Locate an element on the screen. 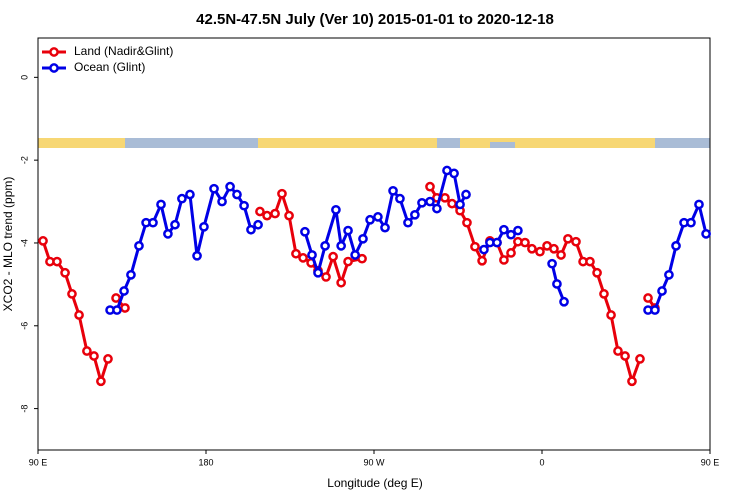 The width and height of the screenshot is (750, 500). y-tick-label: -8 is located at coordinates (24, 409).